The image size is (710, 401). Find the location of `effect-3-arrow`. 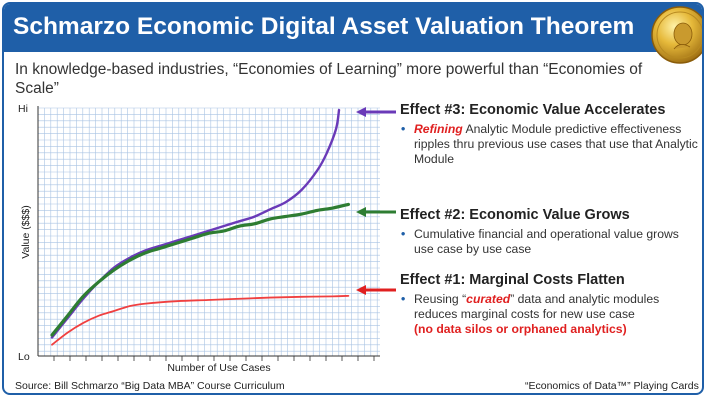

effect-3-arrow is located at coordinates (376, 112).